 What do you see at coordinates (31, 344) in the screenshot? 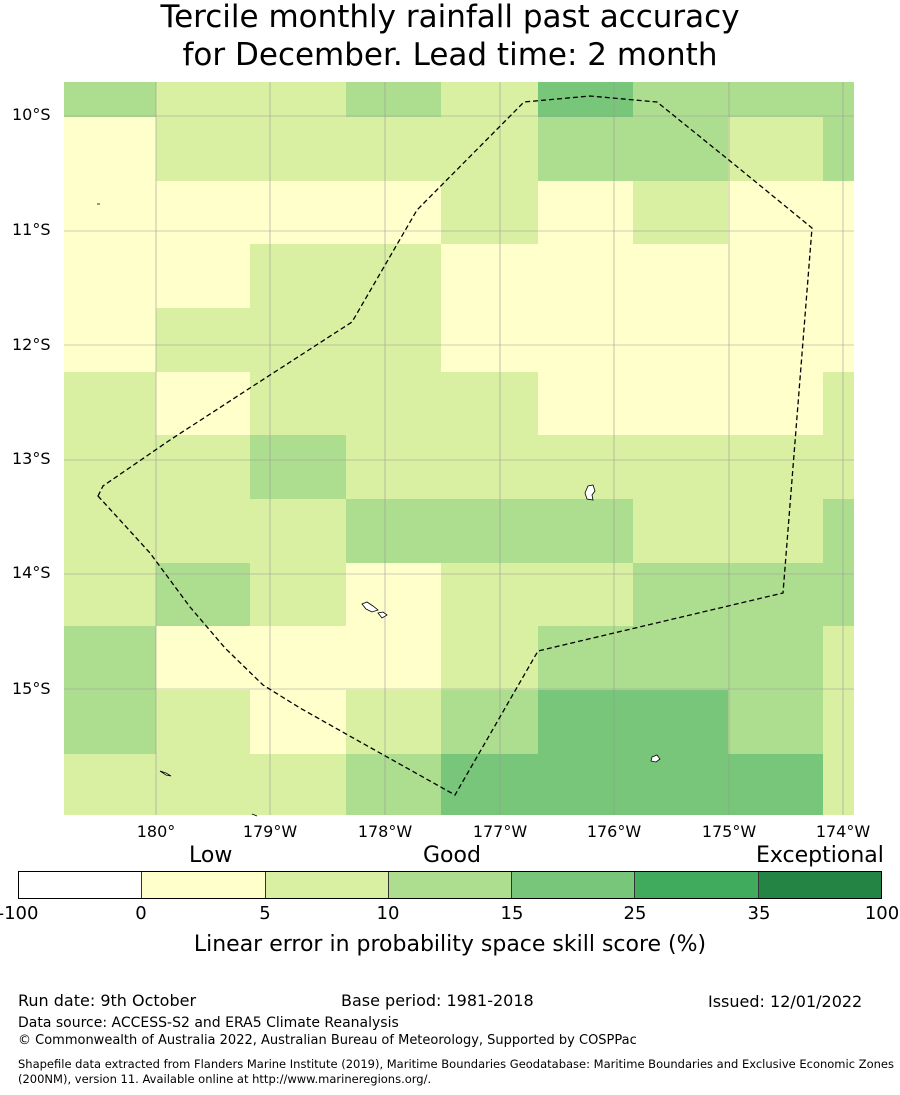
I see `lat-label-12s: 12°S` at bounding box center [31, 344].